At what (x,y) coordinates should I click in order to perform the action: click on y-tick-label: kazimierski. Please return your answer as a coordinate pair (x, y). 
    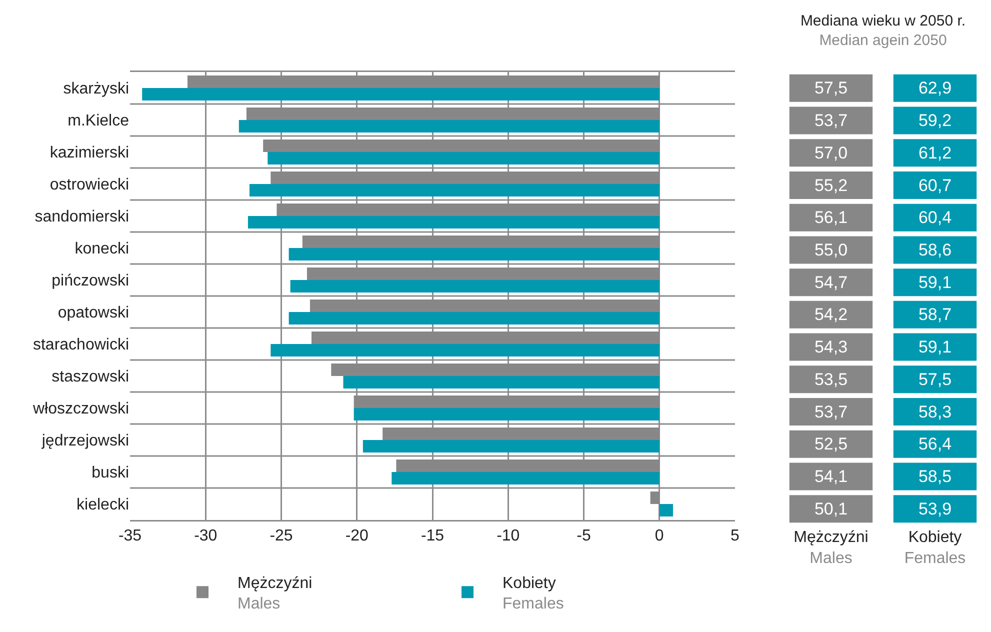
    Looking at the image, I should click on (89, 153).